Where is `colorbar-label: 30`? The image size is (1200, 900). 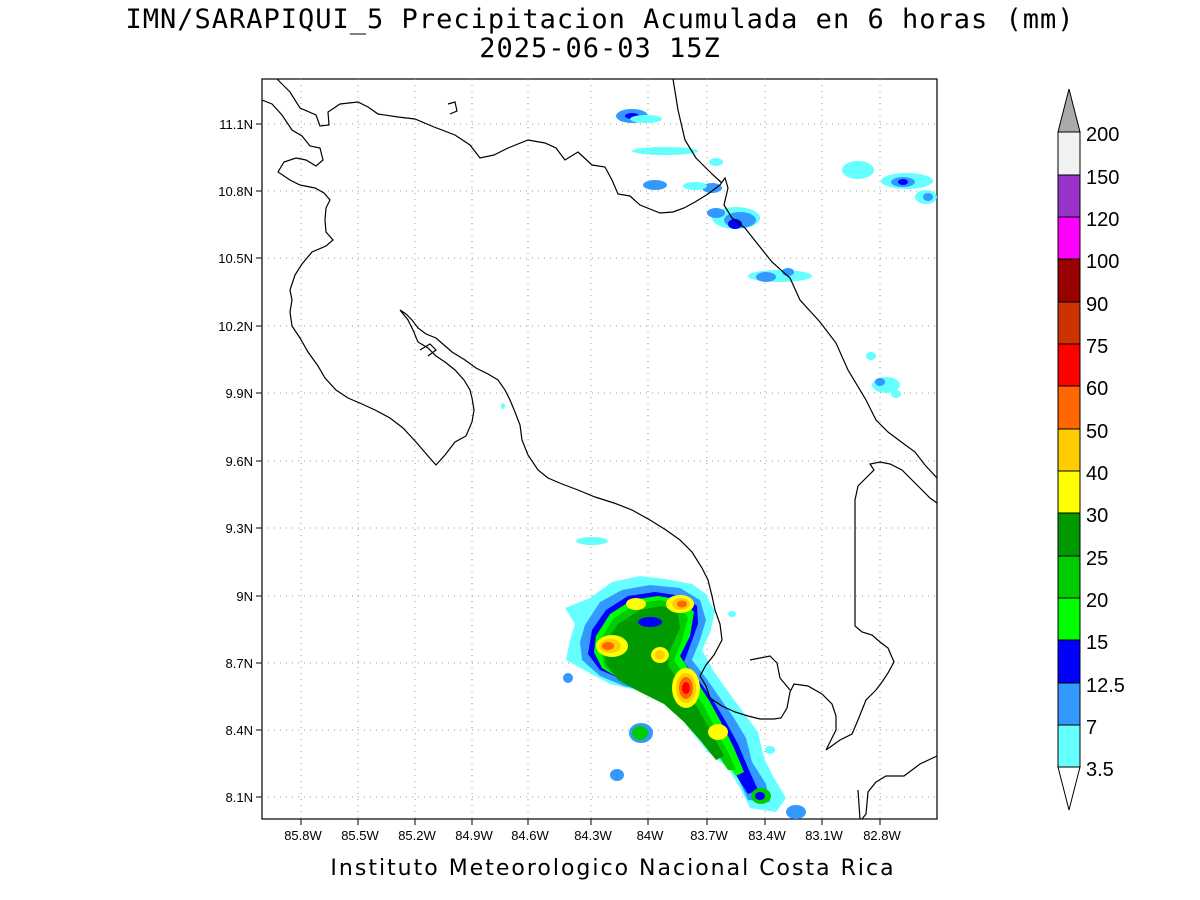 colorbar-label: 30 is located at coordinates (1097, 516).